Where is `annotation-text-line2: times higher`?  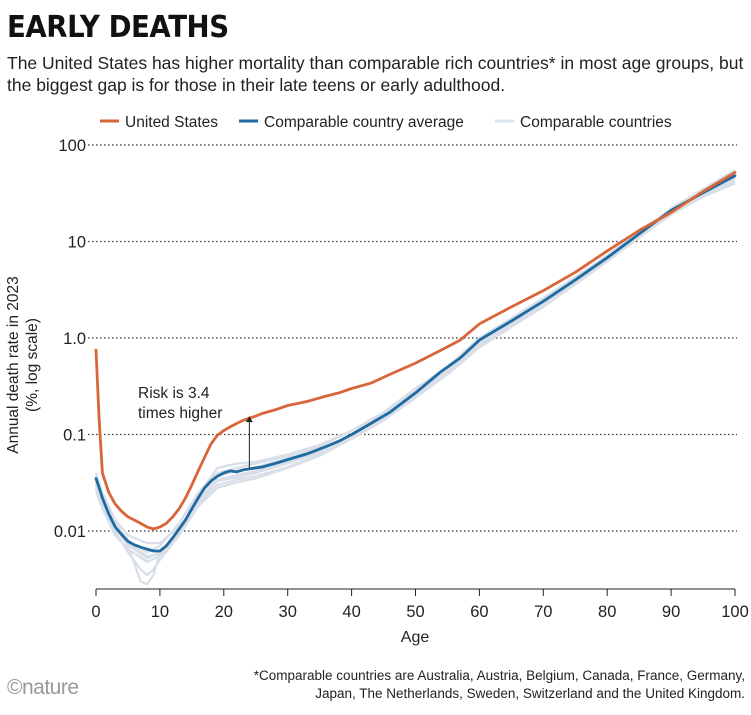
annotation-text-line2: times higher is located at coordinates (180, 413).